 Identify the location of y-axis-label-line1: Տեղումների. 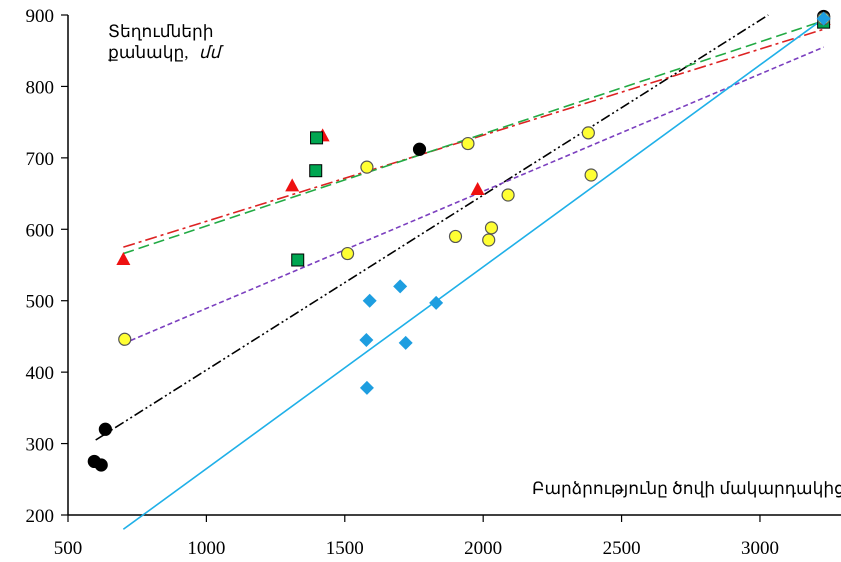
(161, 31).